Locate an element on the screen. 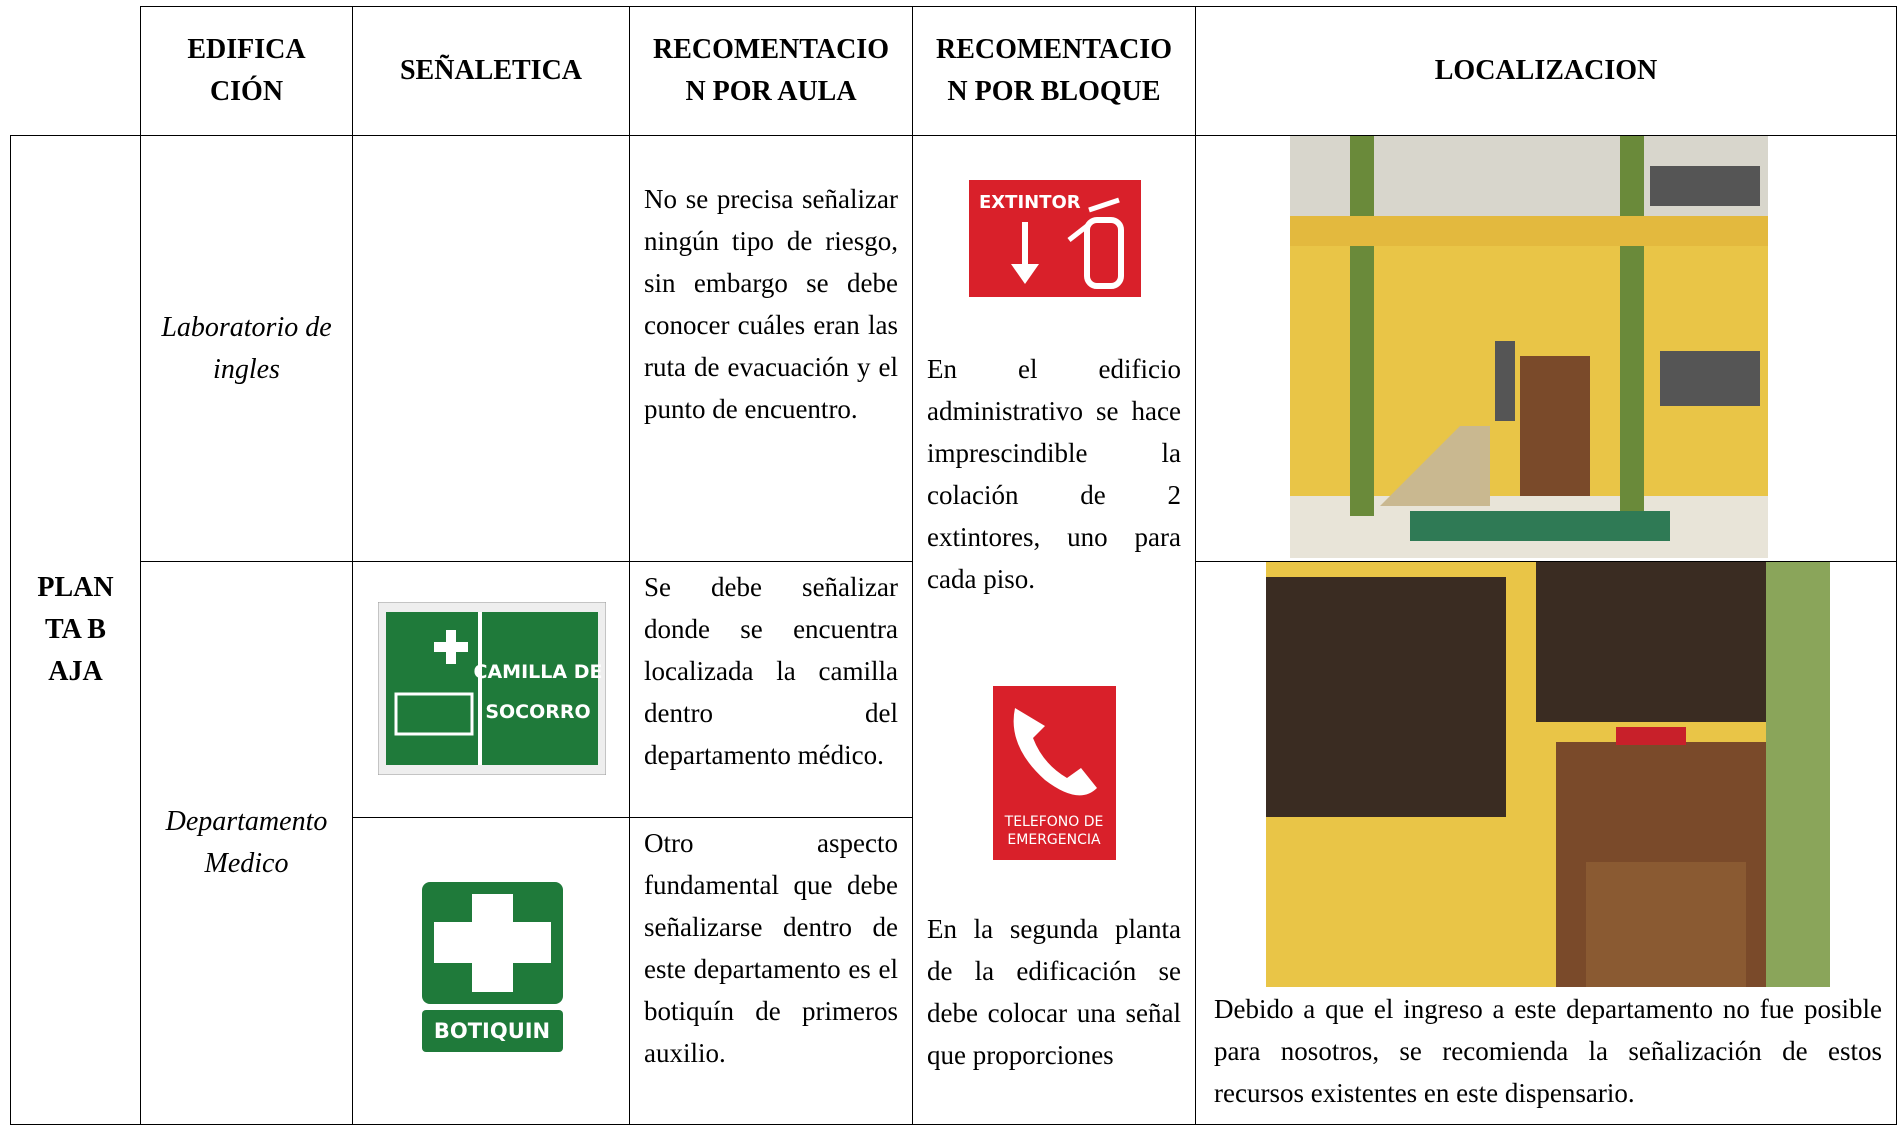 The image size is (1897, 1125). location-cell is located at coordinates (1546, 348).